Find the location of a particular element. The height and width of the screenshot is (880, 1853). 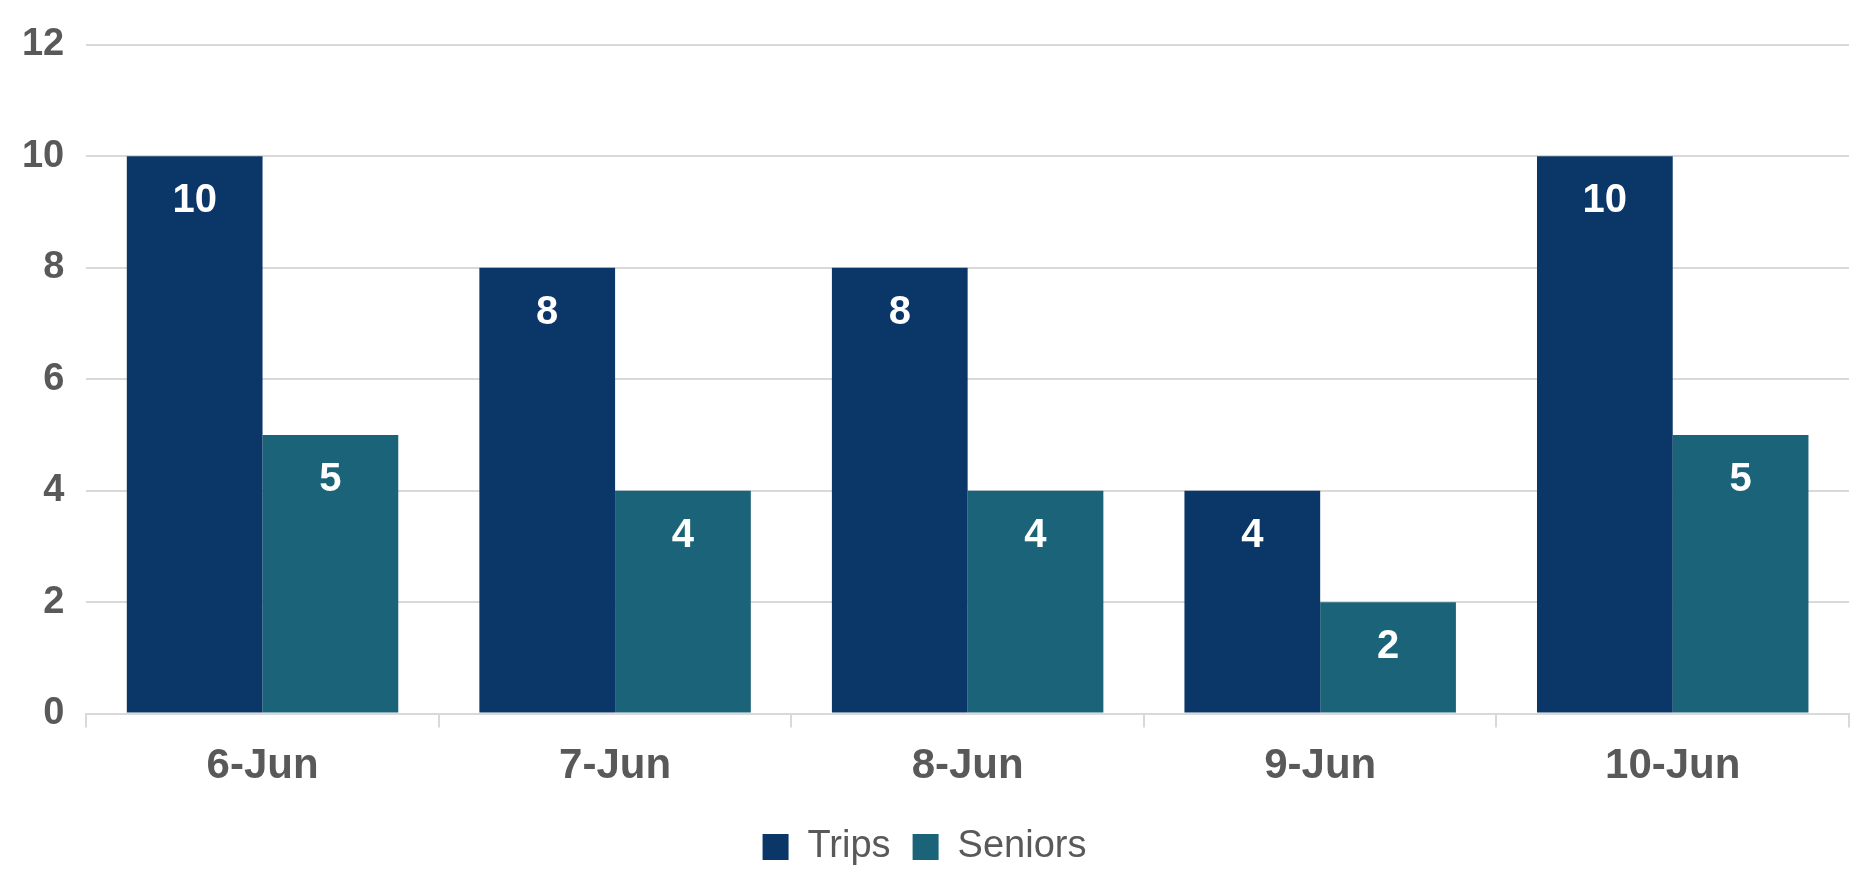

y-tick-label: 8 is located at coordinates (54, 265).